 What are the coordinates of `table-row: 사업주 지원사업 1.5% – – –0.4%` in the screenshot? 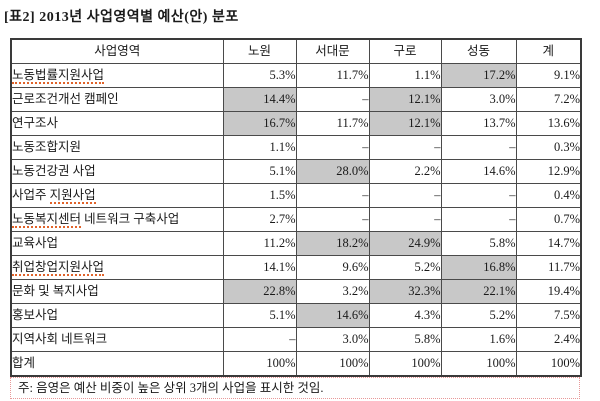 It's located at (296, 195).